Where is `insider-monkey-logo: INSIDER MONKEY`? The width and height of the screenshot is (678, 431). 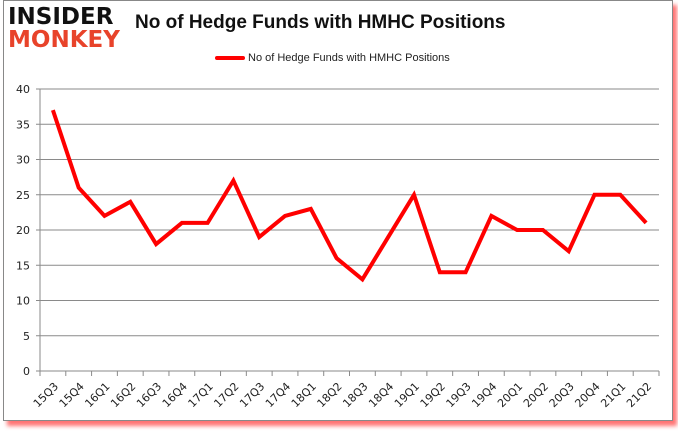 insider-monkey-logo: INSIDER MONKEY is located at coordinates (64, 29).